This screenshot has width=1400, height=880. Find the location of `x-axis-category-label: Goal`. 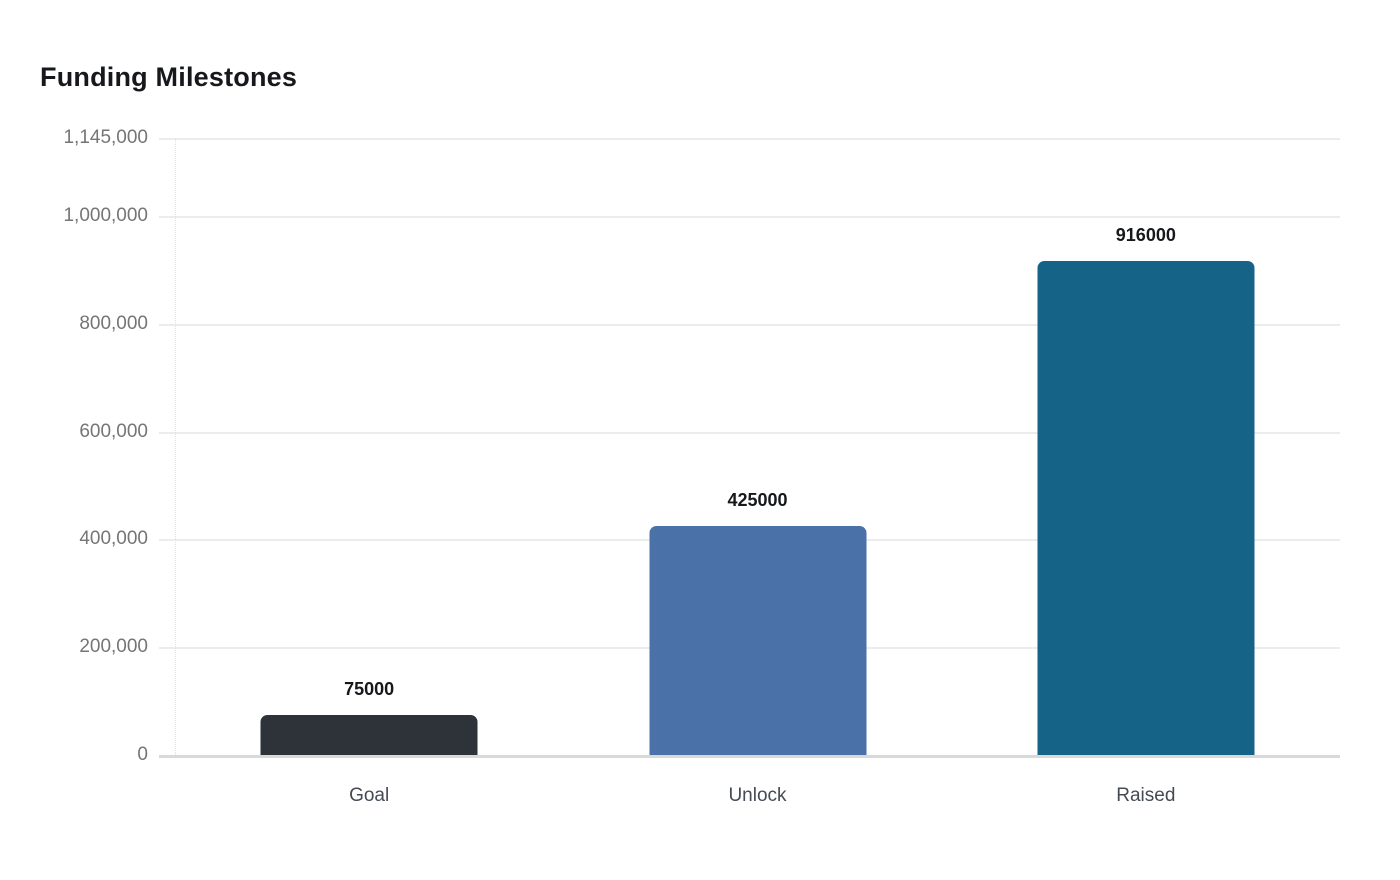

x-axis-category-label: Goal is located at coordinates (369, 795).